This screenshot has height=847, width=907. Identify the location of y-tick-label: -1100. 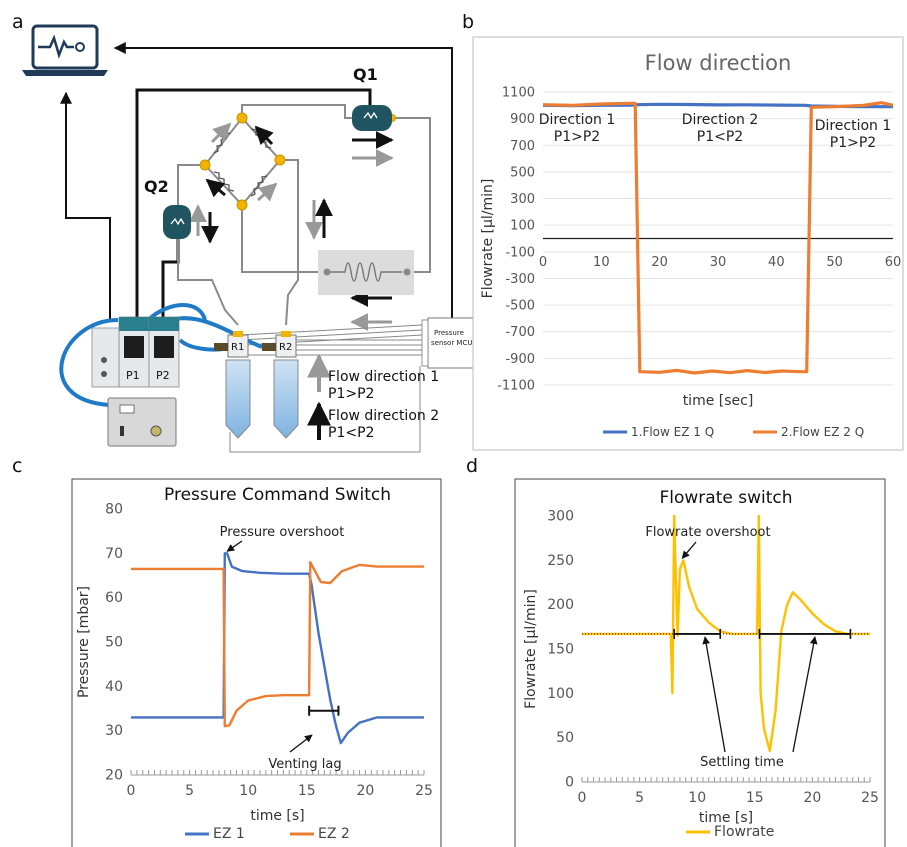
(516, 386).